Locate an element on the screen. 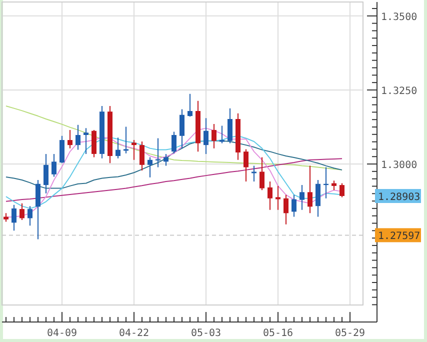 This screenshot has width=427, height=342. ref-line-label: 1.27597 is located at coordinates (399, 236).